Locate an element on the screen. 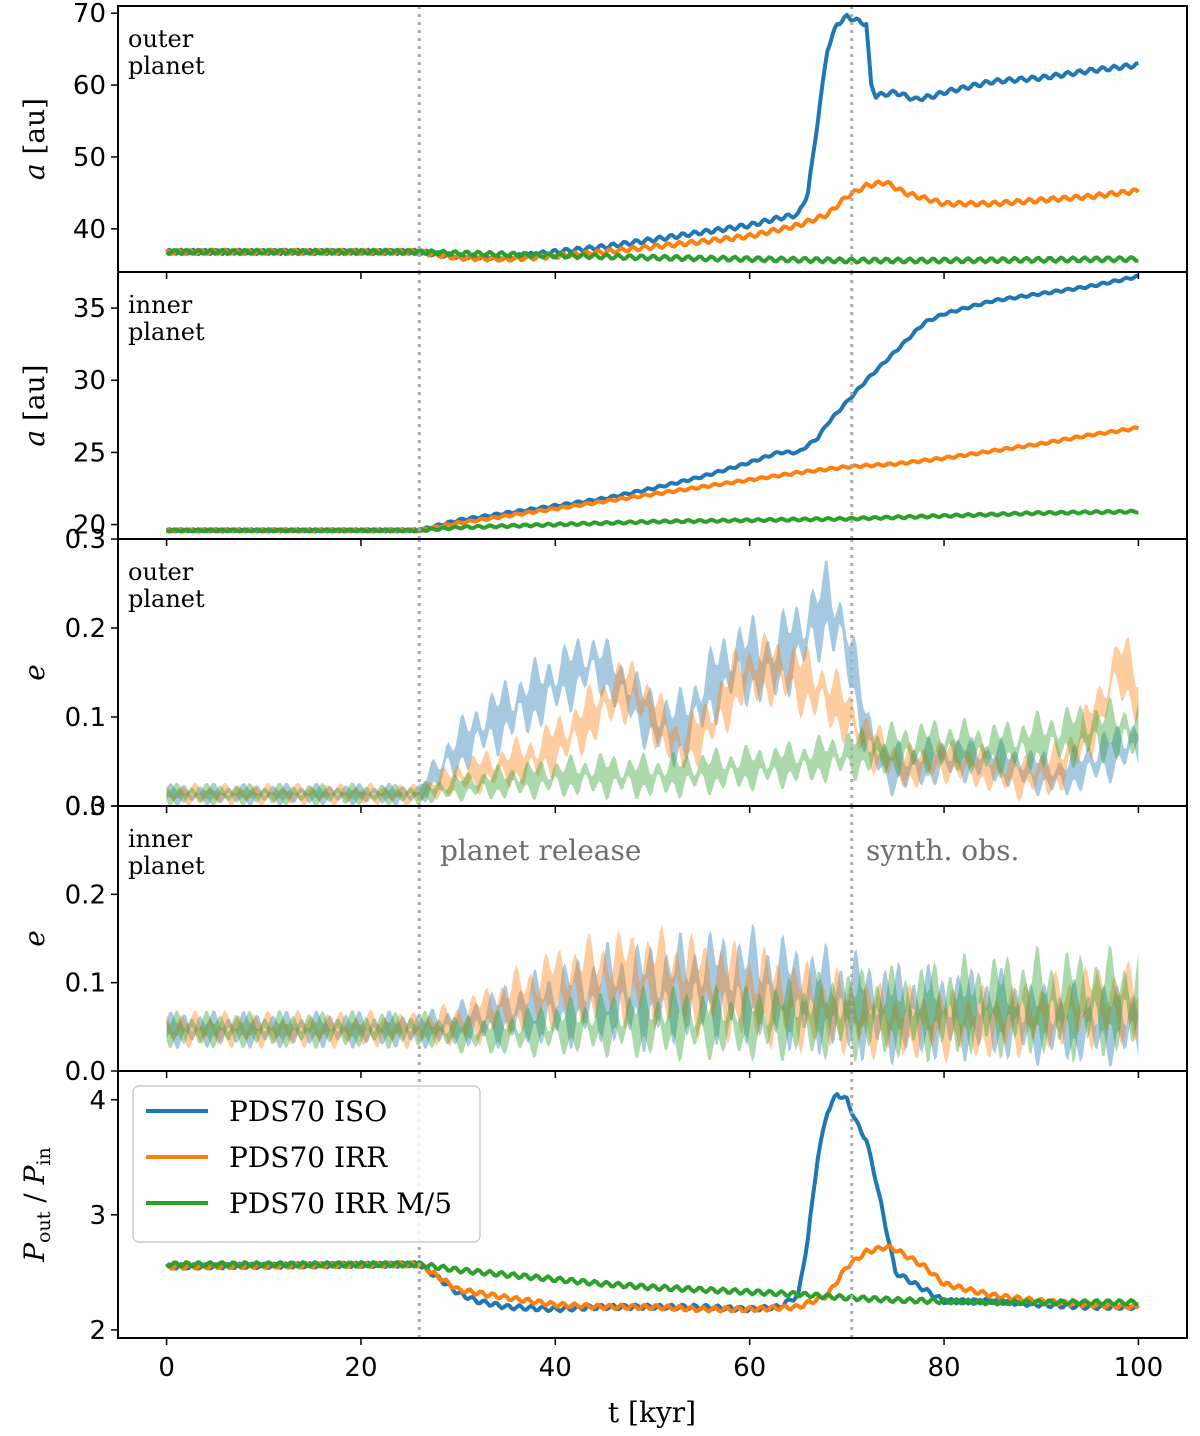  plot-area-p_ratio is located at coordinates (652, 1203).